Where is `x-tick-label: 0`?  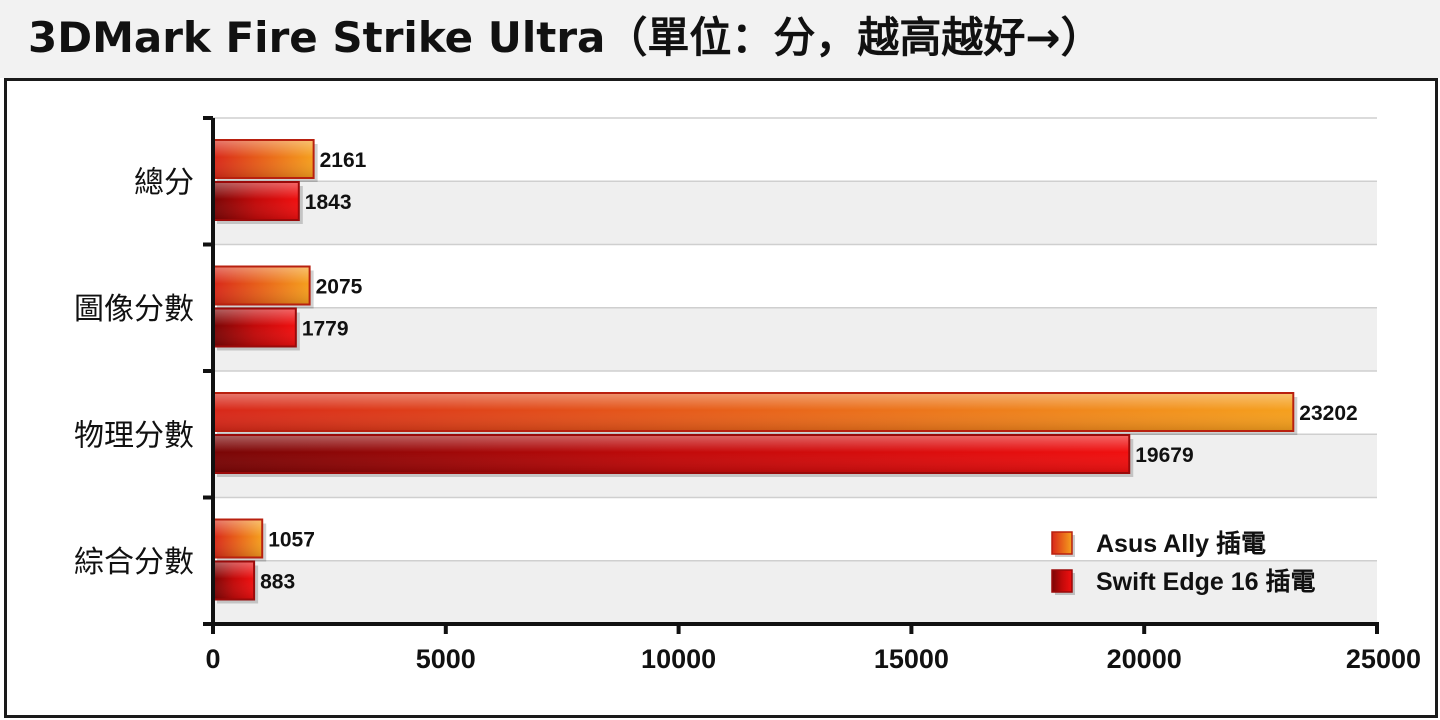 x-tick-label: 0 is located at coordinates (212, 659).